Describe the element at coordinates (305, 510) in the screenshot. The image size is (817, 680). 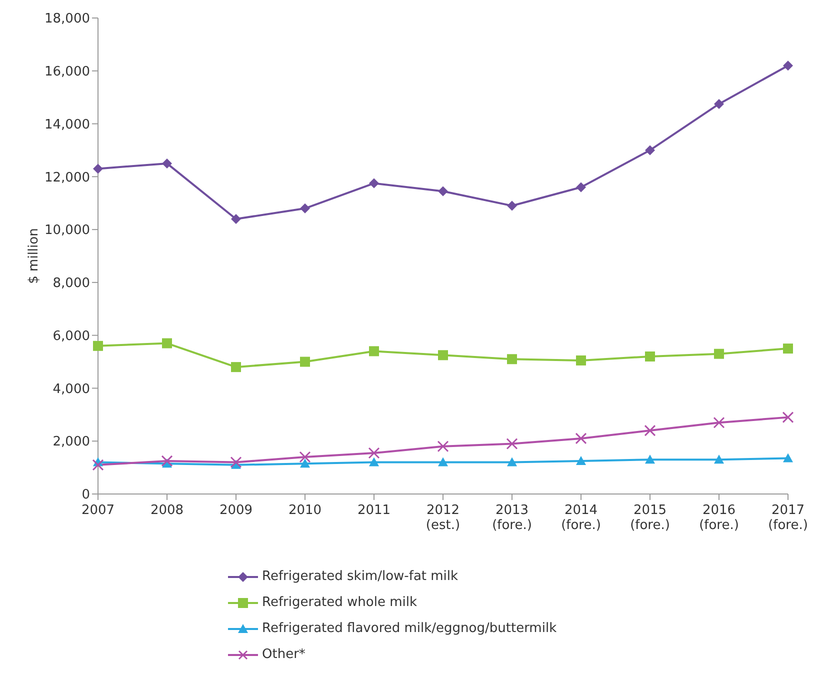
I see `x-tick-label: 2010` at that location.